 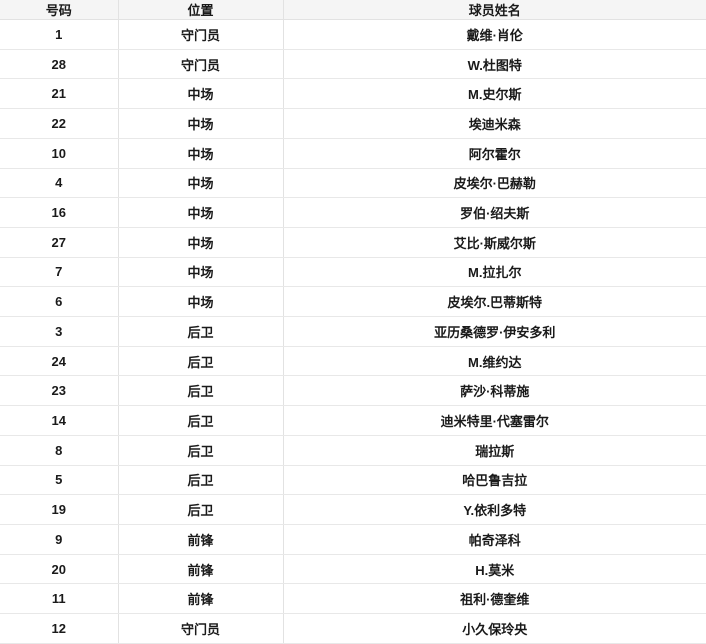 What do you see at coordinates (494, 361) in the screenshot?
I see `cell-player-name: M.维约达` at bounding box center [494, 361].